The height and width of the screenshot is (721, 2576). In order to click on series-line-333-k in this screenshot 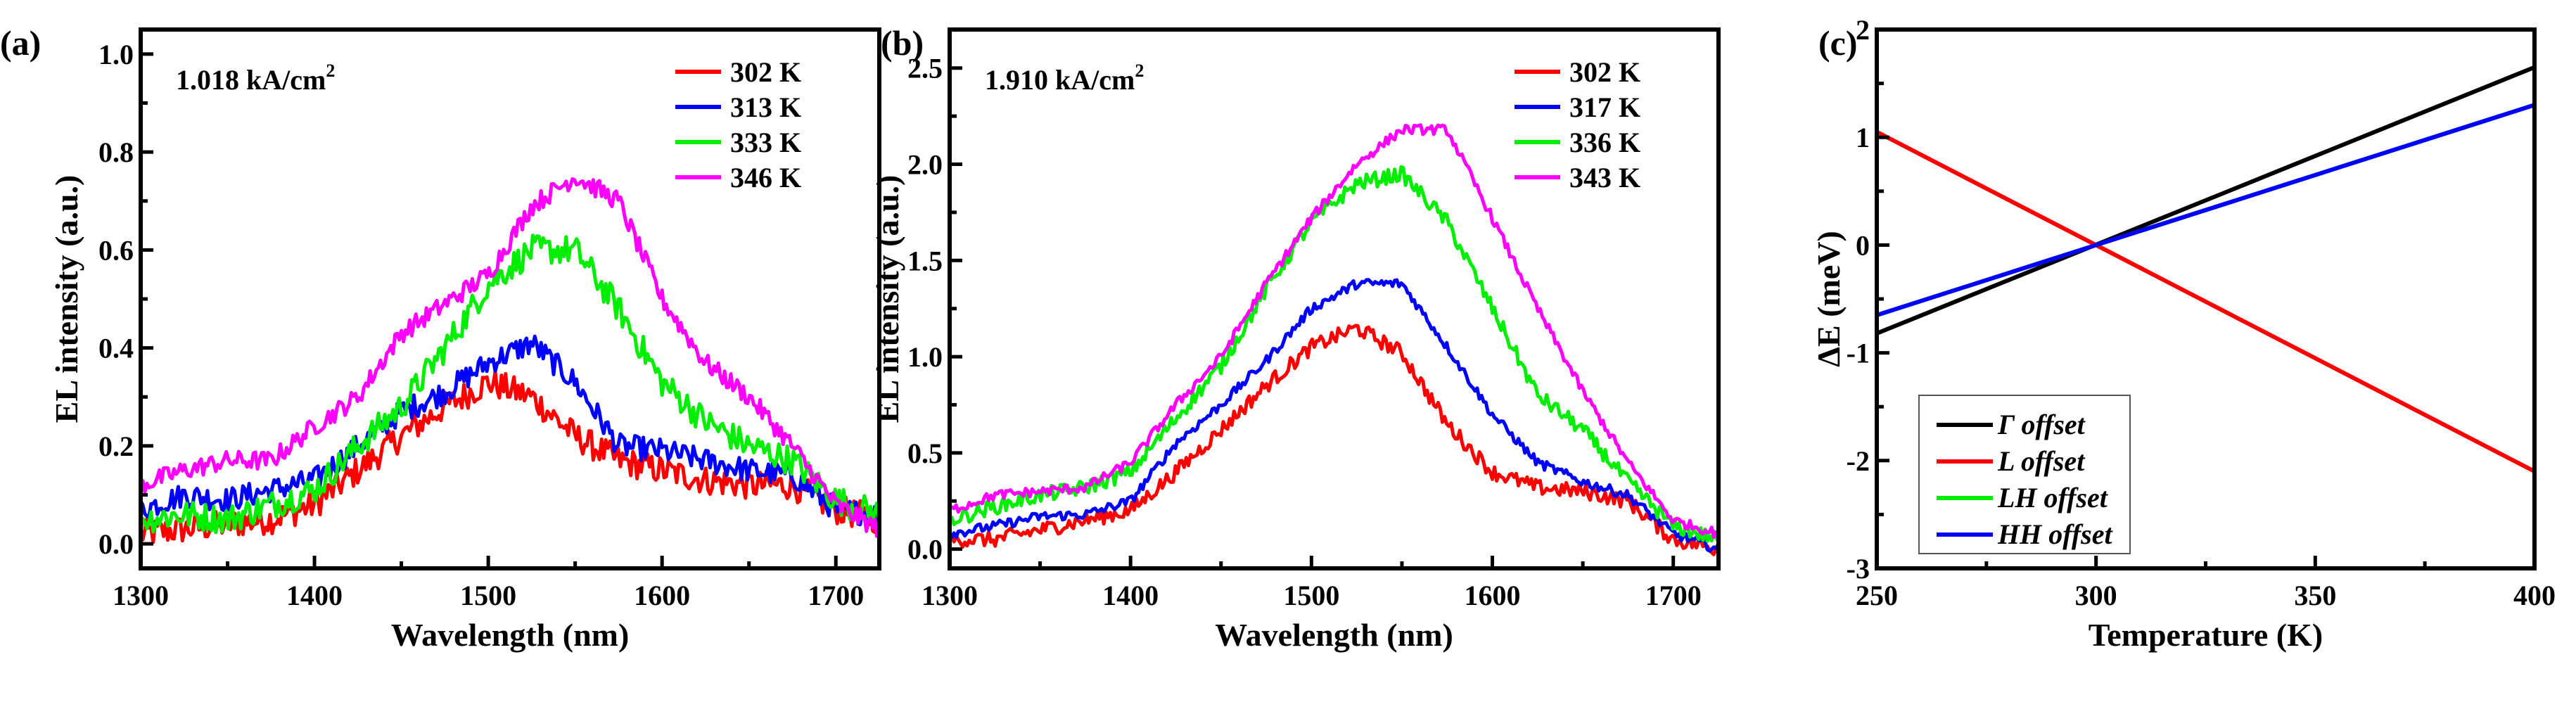, I will do `click(510, 384)`.